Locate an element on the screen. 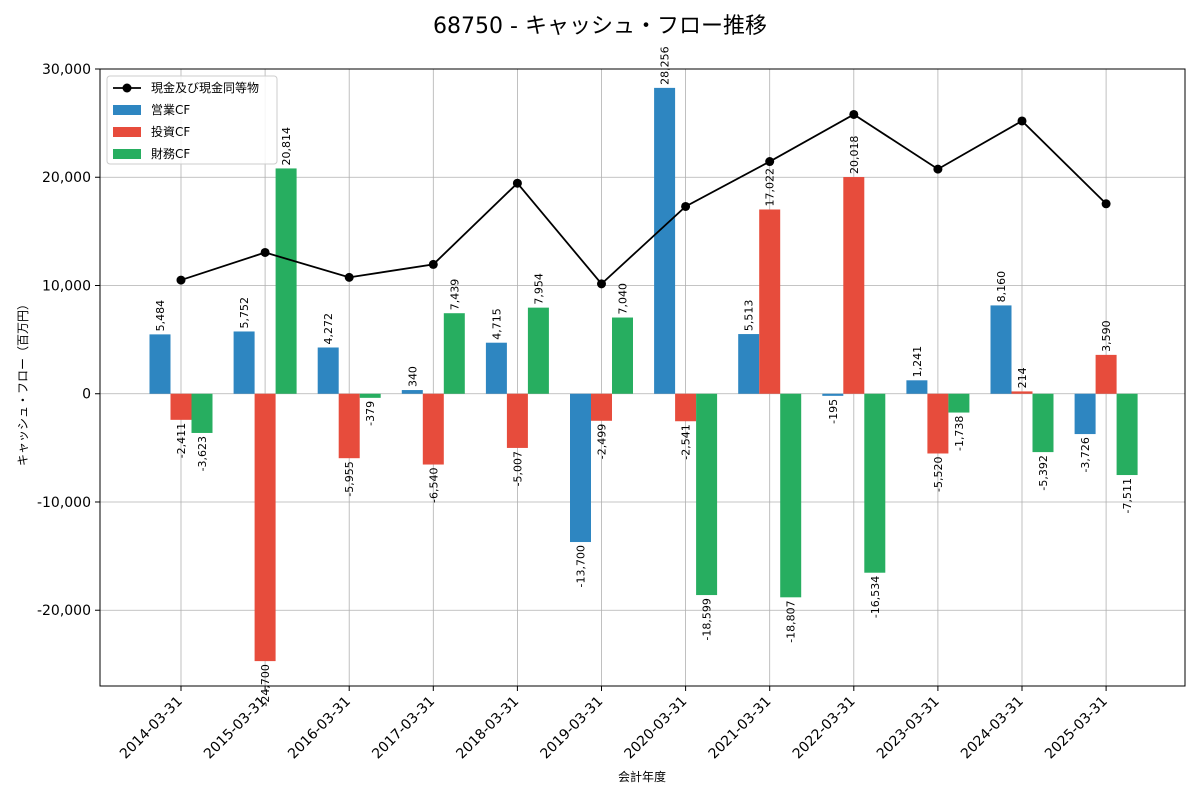 This screenshot has height=800, width=1200. x-tick-label: 2023-03-31 is located at coordinates (908, 728).